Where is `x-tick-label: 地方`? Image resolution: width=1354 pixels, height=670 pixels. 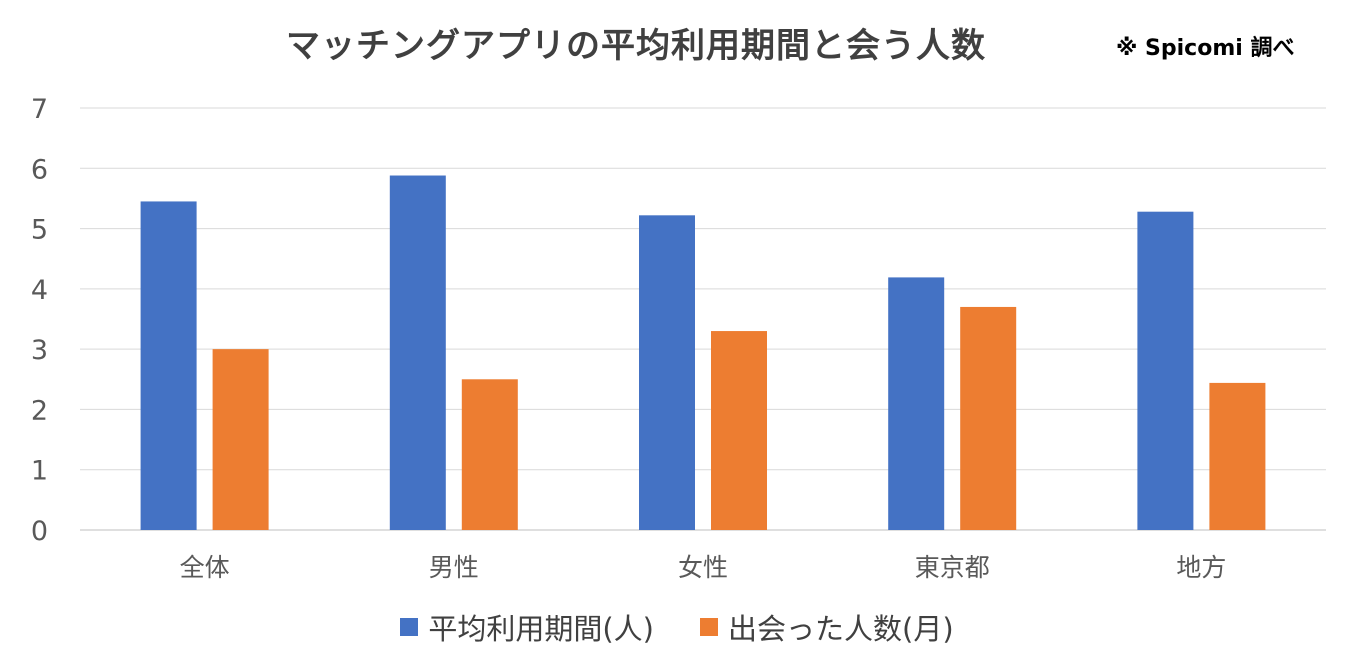
x-tick-label: 地方 is located at coordinates (1201, 567).